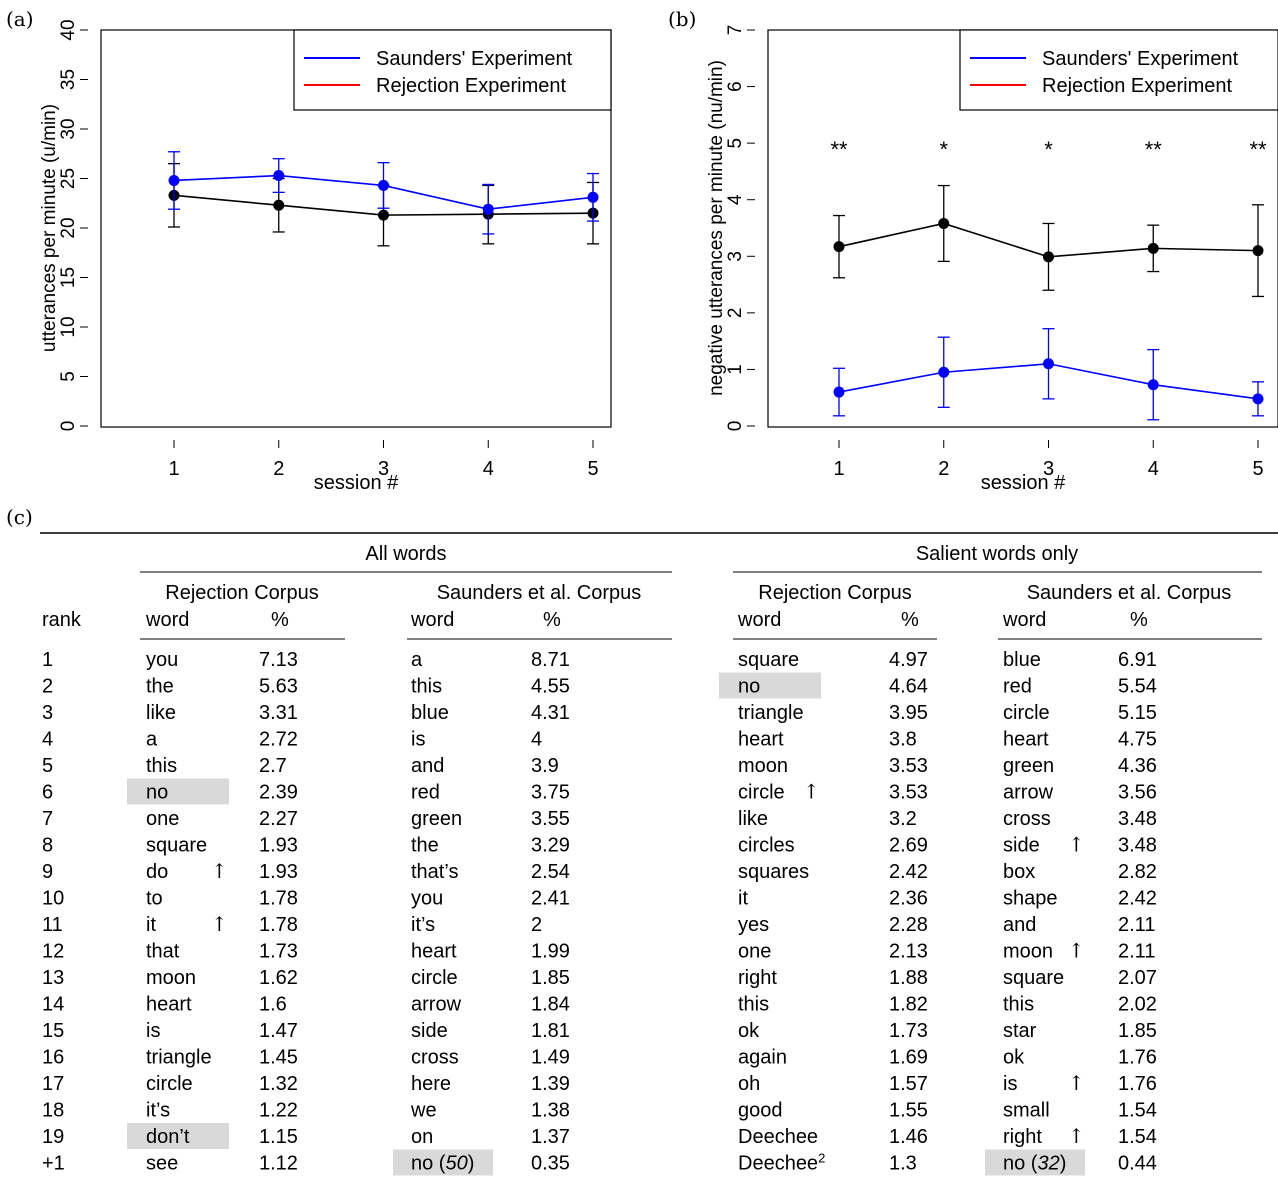 The width and height of the screenshot is (1278, 1184). Describe the element at coordinates (1022, 1137) in the screenshot. I see `word-cell: right` at that location.